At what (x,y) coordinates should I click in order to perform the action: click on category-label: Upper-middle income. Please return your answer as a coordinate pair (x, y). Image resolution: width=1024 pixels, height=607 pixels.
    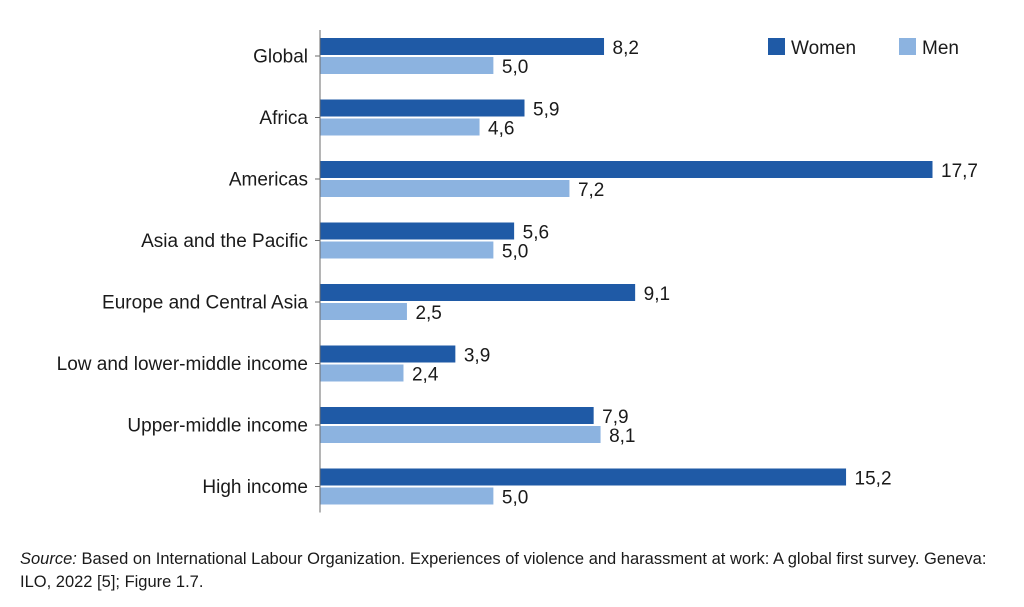
    Looking at the image, I should click on (217, 426).